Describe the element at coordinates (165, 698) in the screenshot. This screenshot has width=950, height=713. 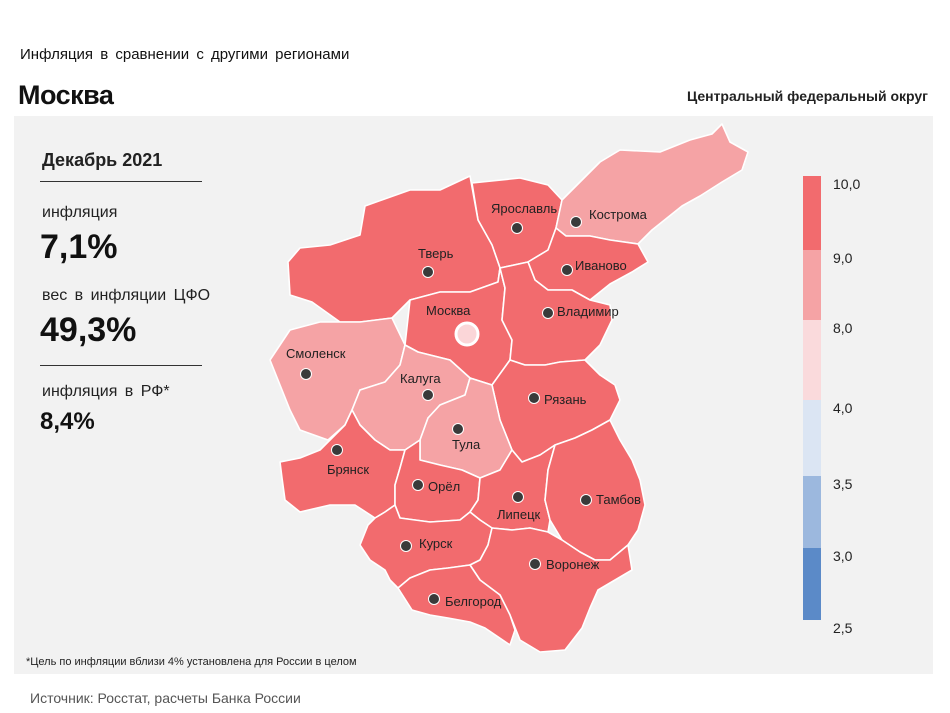
I see `source-note: Источник: Росстат, расчеты Банка России` at that location.